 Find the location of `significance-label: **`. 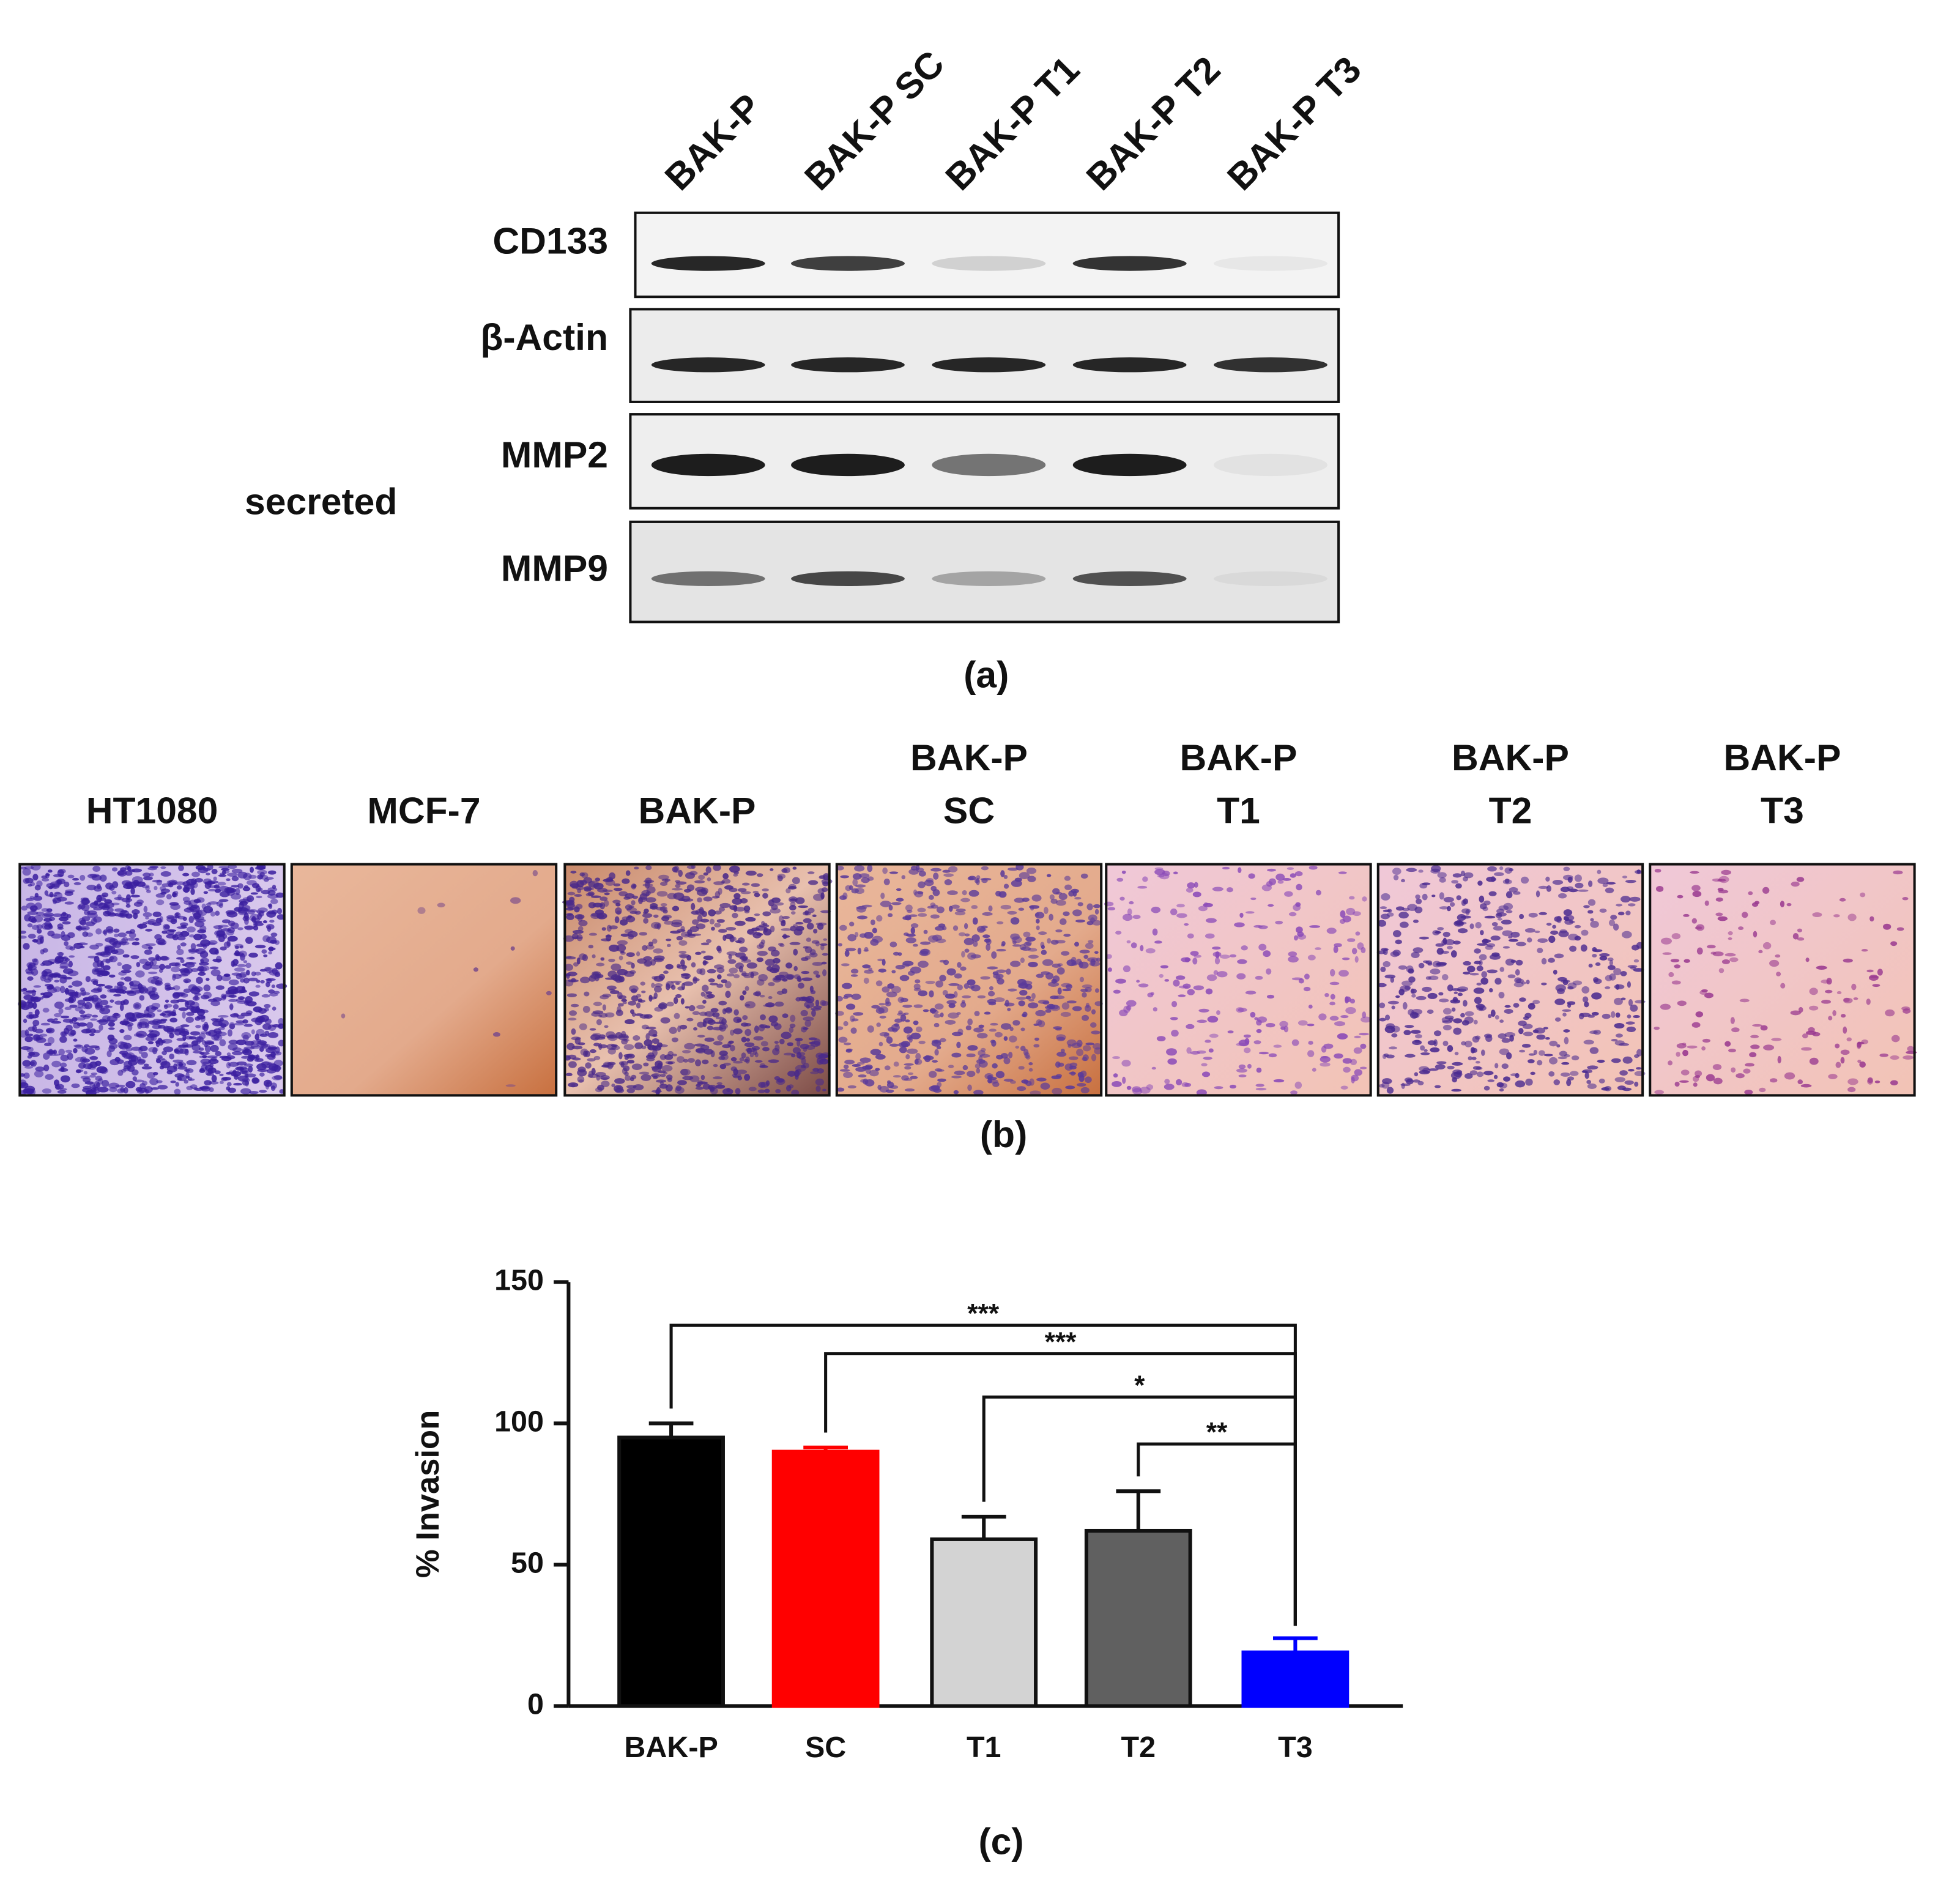

significance-label: ** is located at coordinates (1217, 1433).